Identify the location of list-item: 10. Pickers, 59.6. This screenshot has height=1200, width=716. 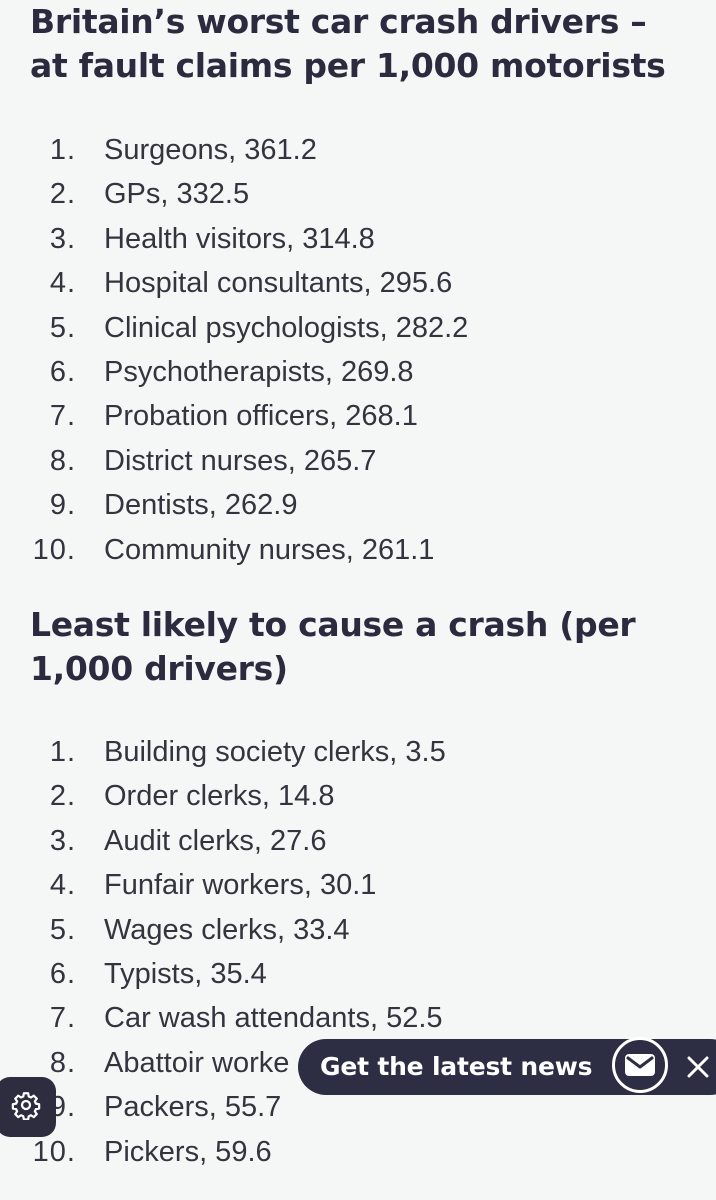
(358, 1152).